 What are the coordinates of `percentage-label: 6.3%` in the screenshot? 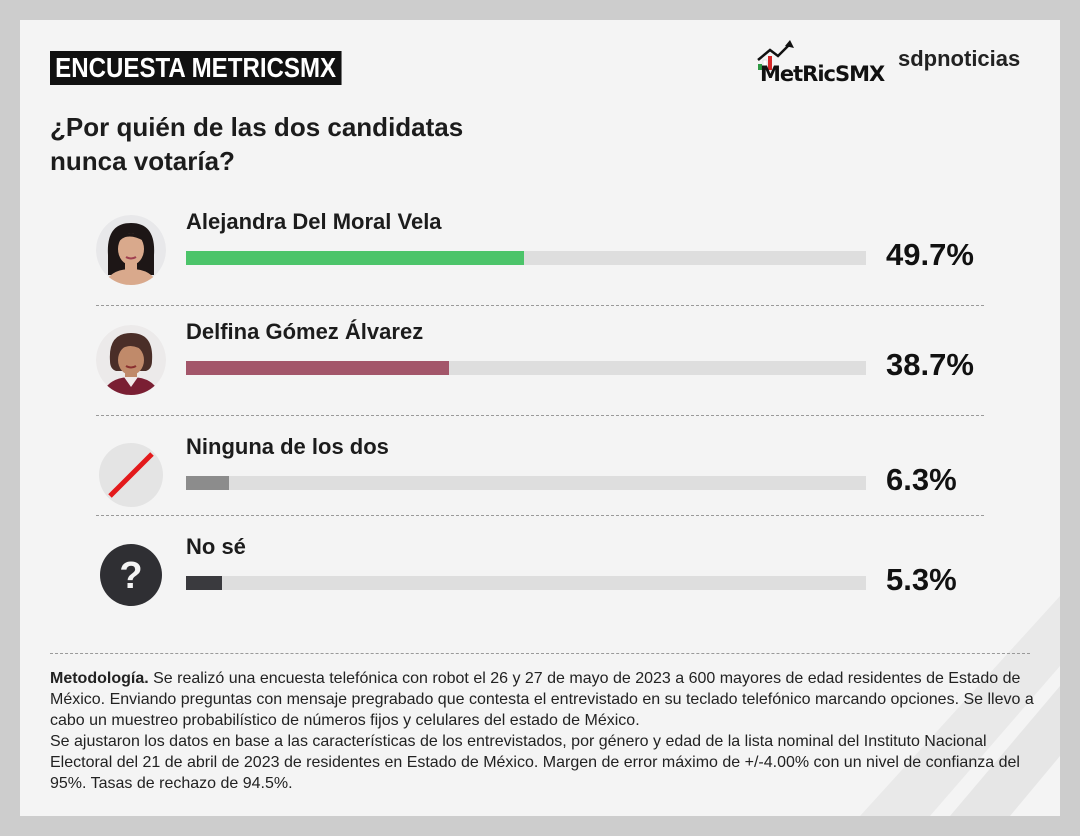 It's located at (921, 479).